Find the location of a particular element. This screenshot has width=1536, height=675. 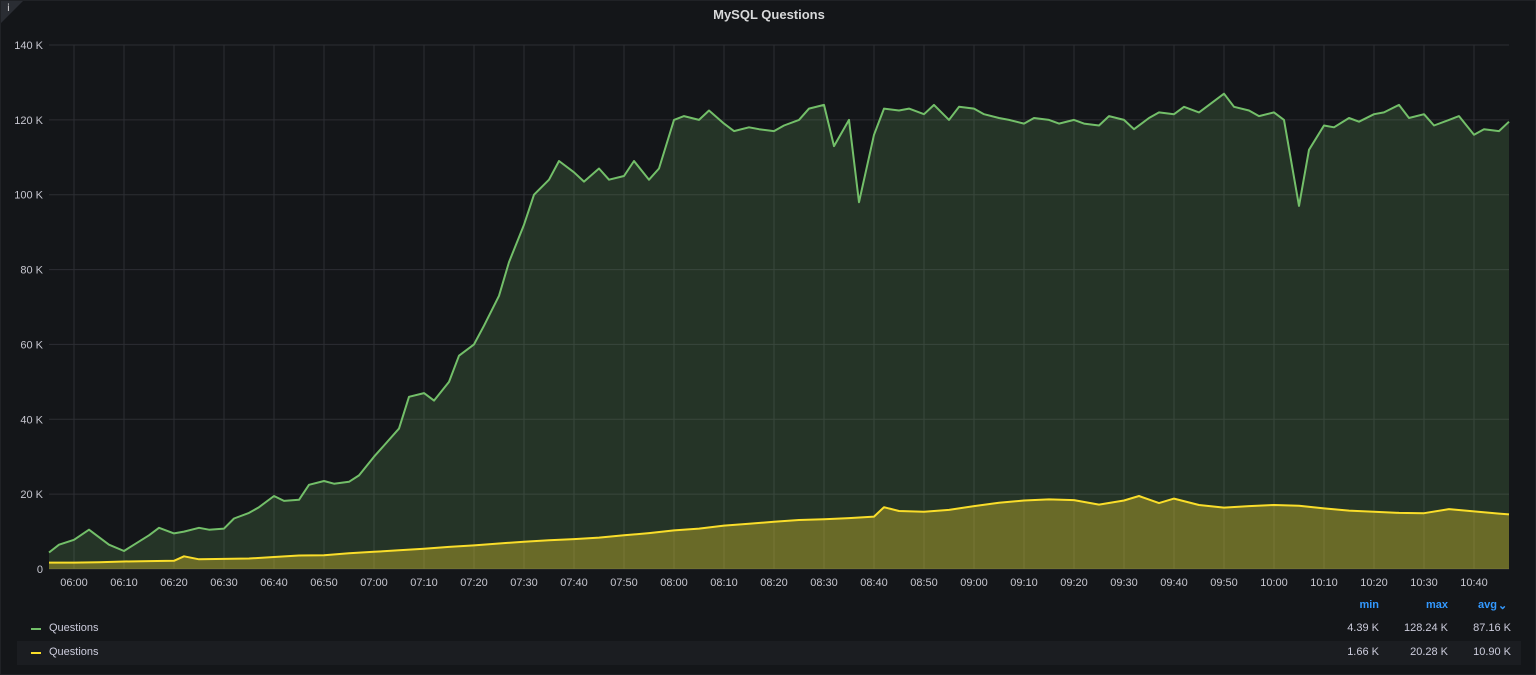

x-tick-label: 07:50 is located at coordinates (624, 583).